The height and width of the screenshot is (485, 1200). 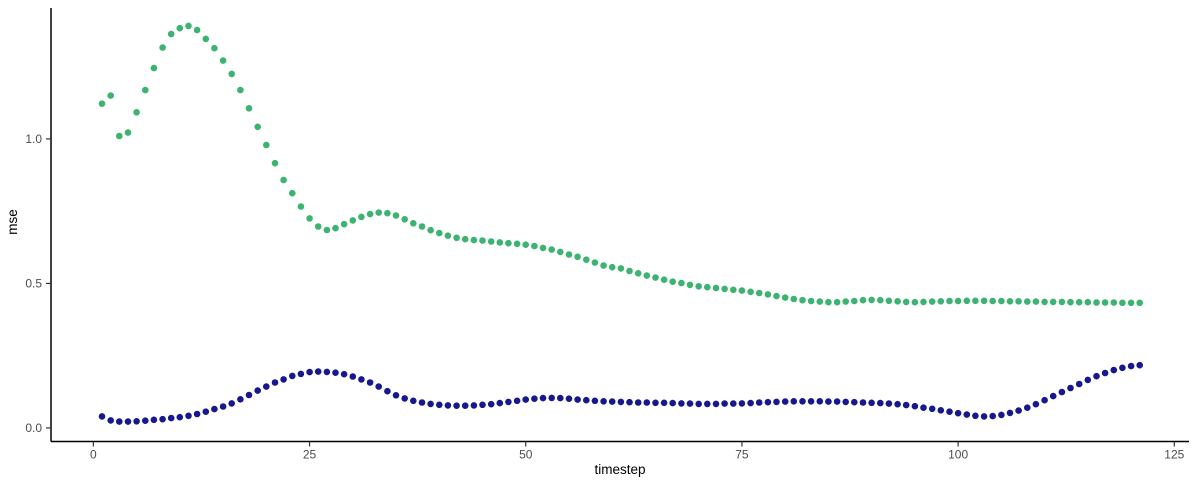 I want to click on x-tick-label: 0, so click(x=93, y=455).